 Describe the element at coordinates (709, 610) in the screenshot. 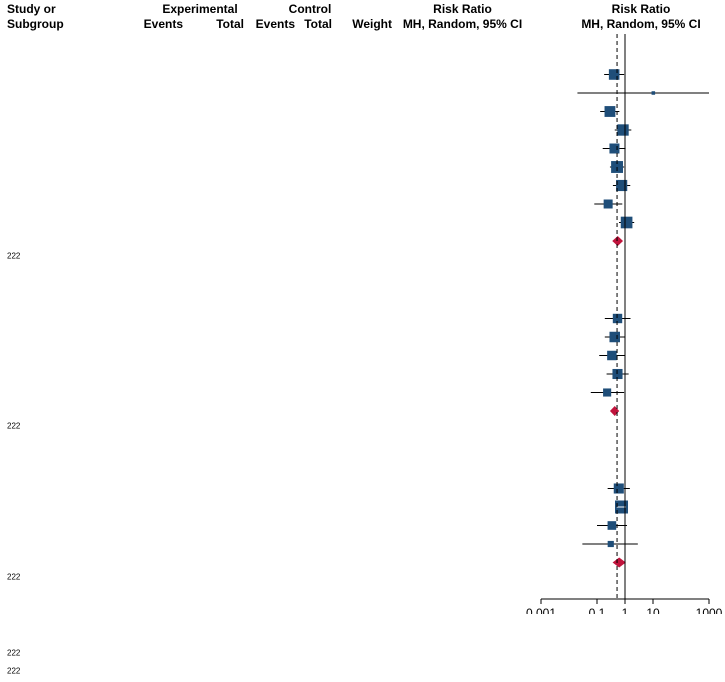

I see `x-tick-label: 1000` at that location.